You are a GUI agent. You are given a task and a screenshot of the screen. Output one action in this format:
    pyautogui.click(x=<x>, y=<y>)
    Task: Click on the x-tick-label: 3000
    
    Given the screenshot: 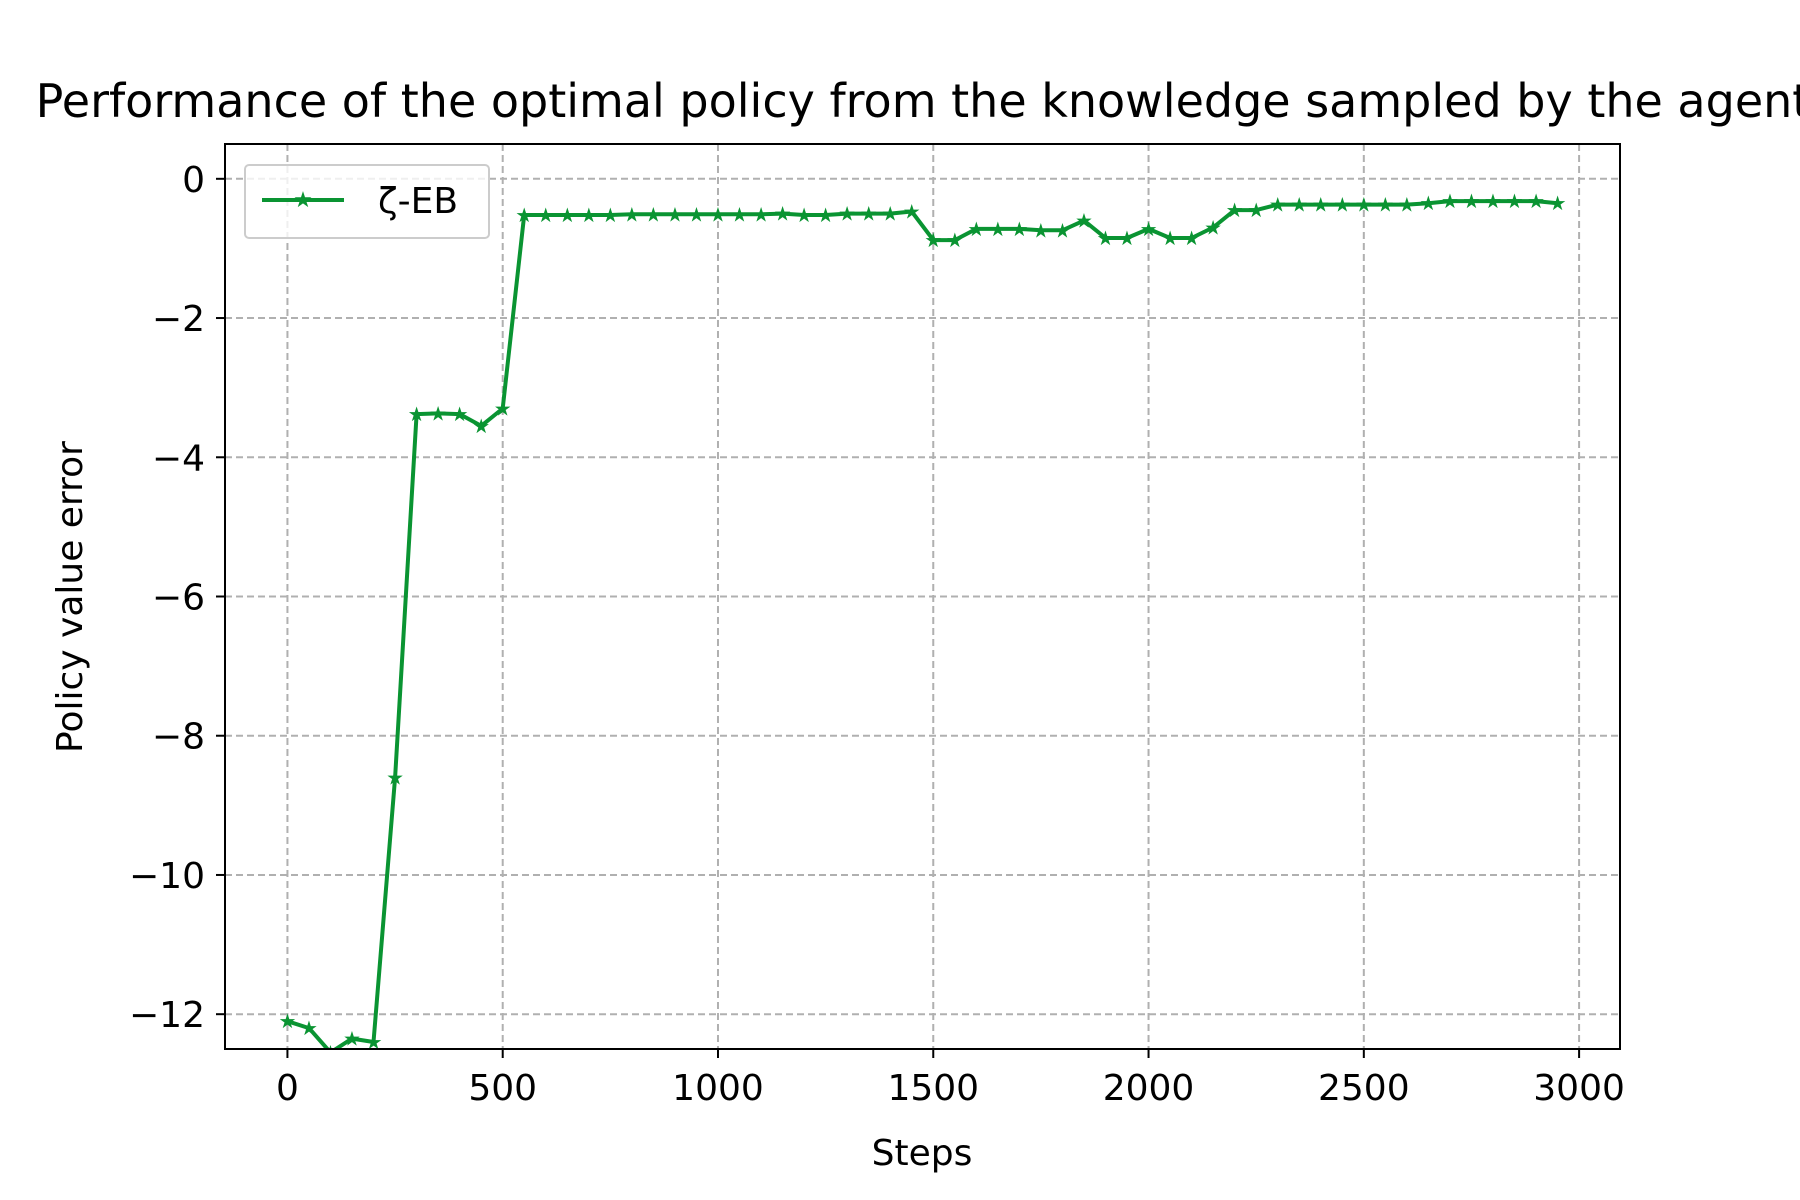 What is the action you would take?
    pyautogui.click(x=1579, y=1088)
    